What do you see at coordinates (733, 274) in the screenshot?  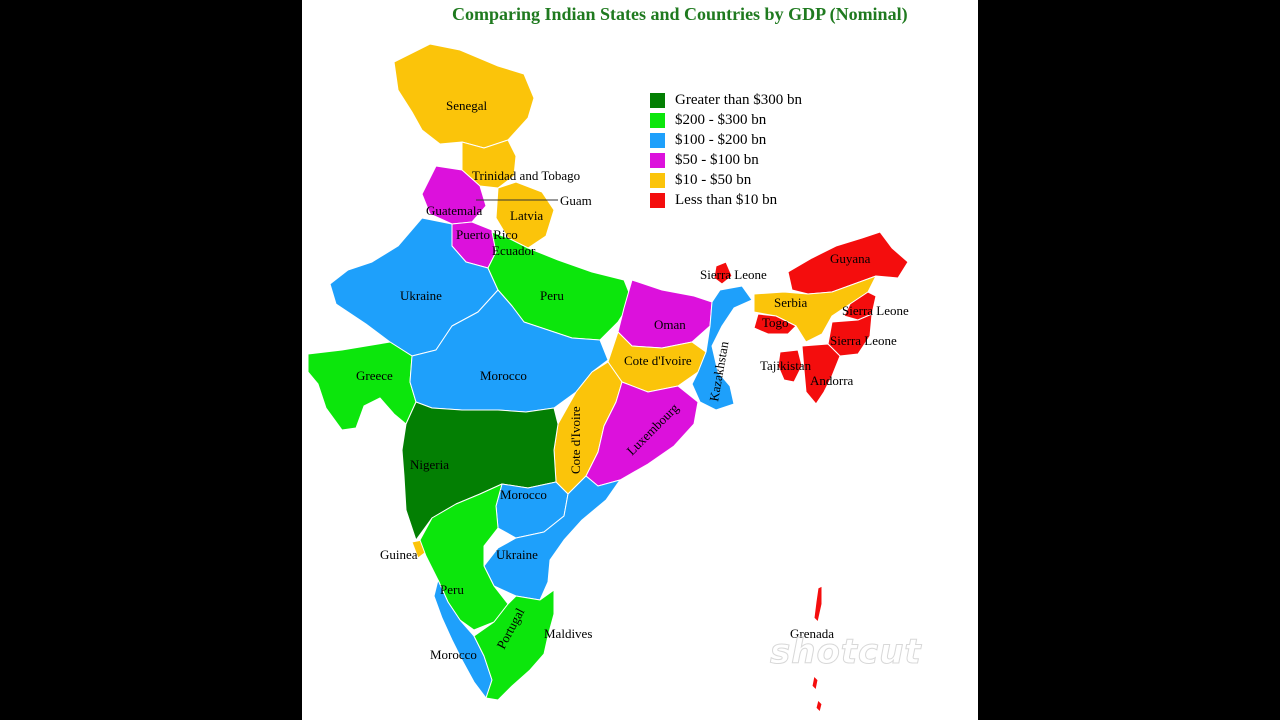 I see `label-sierra-leone-1: Sierra Leone` at bounding box center [733, 274].